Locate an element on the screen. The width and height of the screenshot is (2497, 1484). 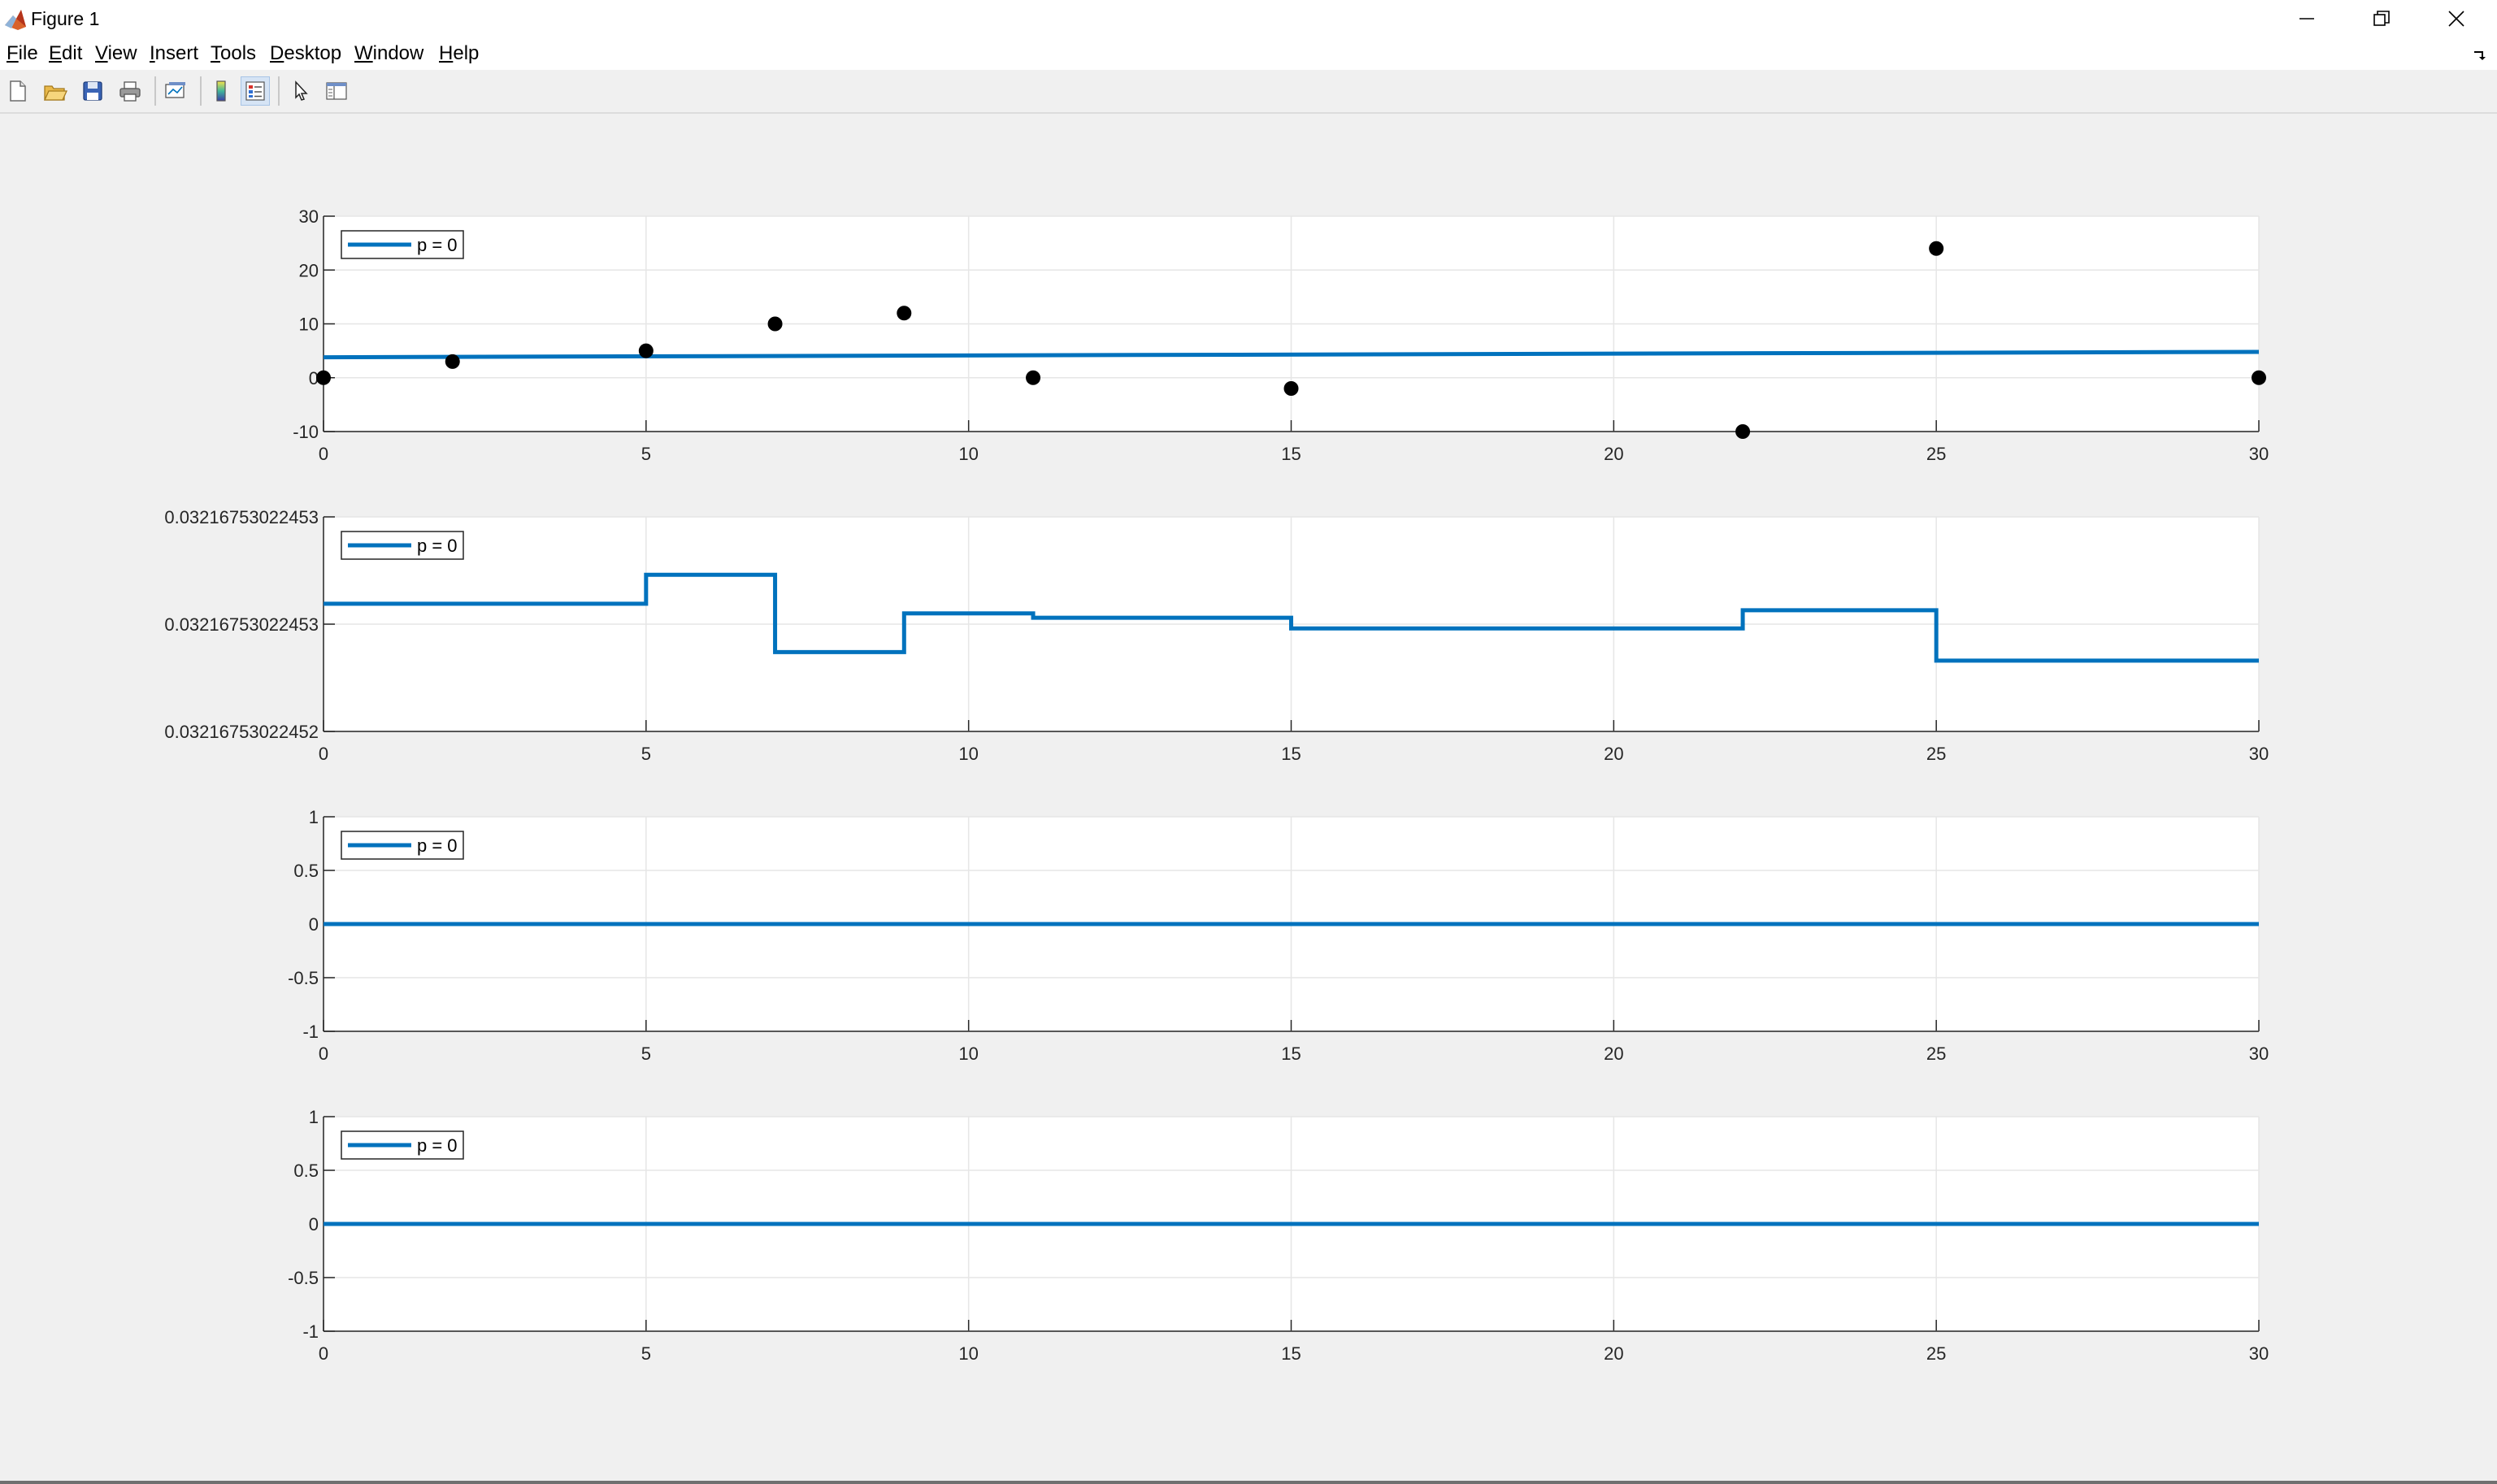
y-tick-label: 20 is located at coordinates (309, 270).